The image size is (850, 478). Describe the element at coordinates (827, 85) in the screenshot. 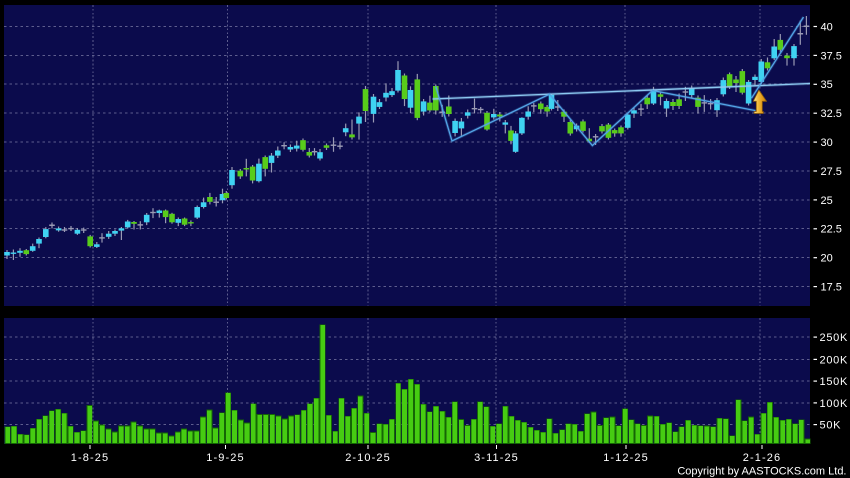

I see `svg-text: 35` at that location.